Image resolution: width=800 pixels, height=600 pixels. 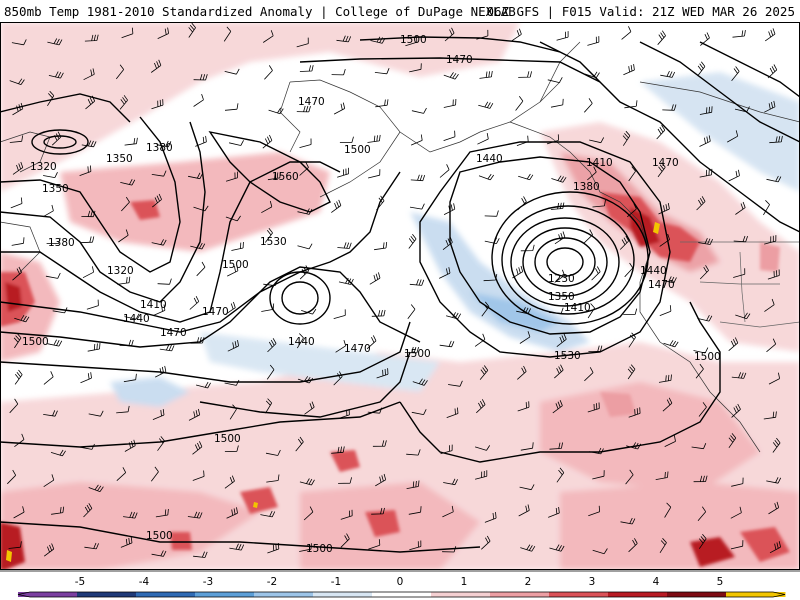 What do you see at coordinates (273, 242) in the screenshot?
I see `contour-label: 1530` at bounding box center [273, 242].